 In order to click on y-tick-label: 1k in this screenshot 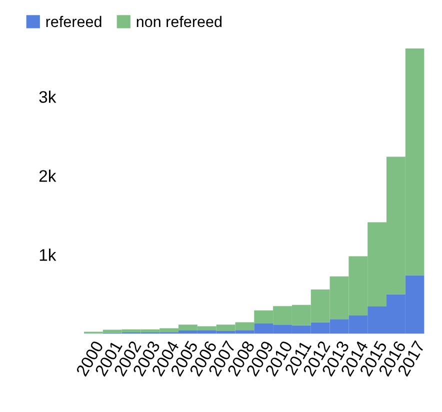, I will do `click(48, 254)`.